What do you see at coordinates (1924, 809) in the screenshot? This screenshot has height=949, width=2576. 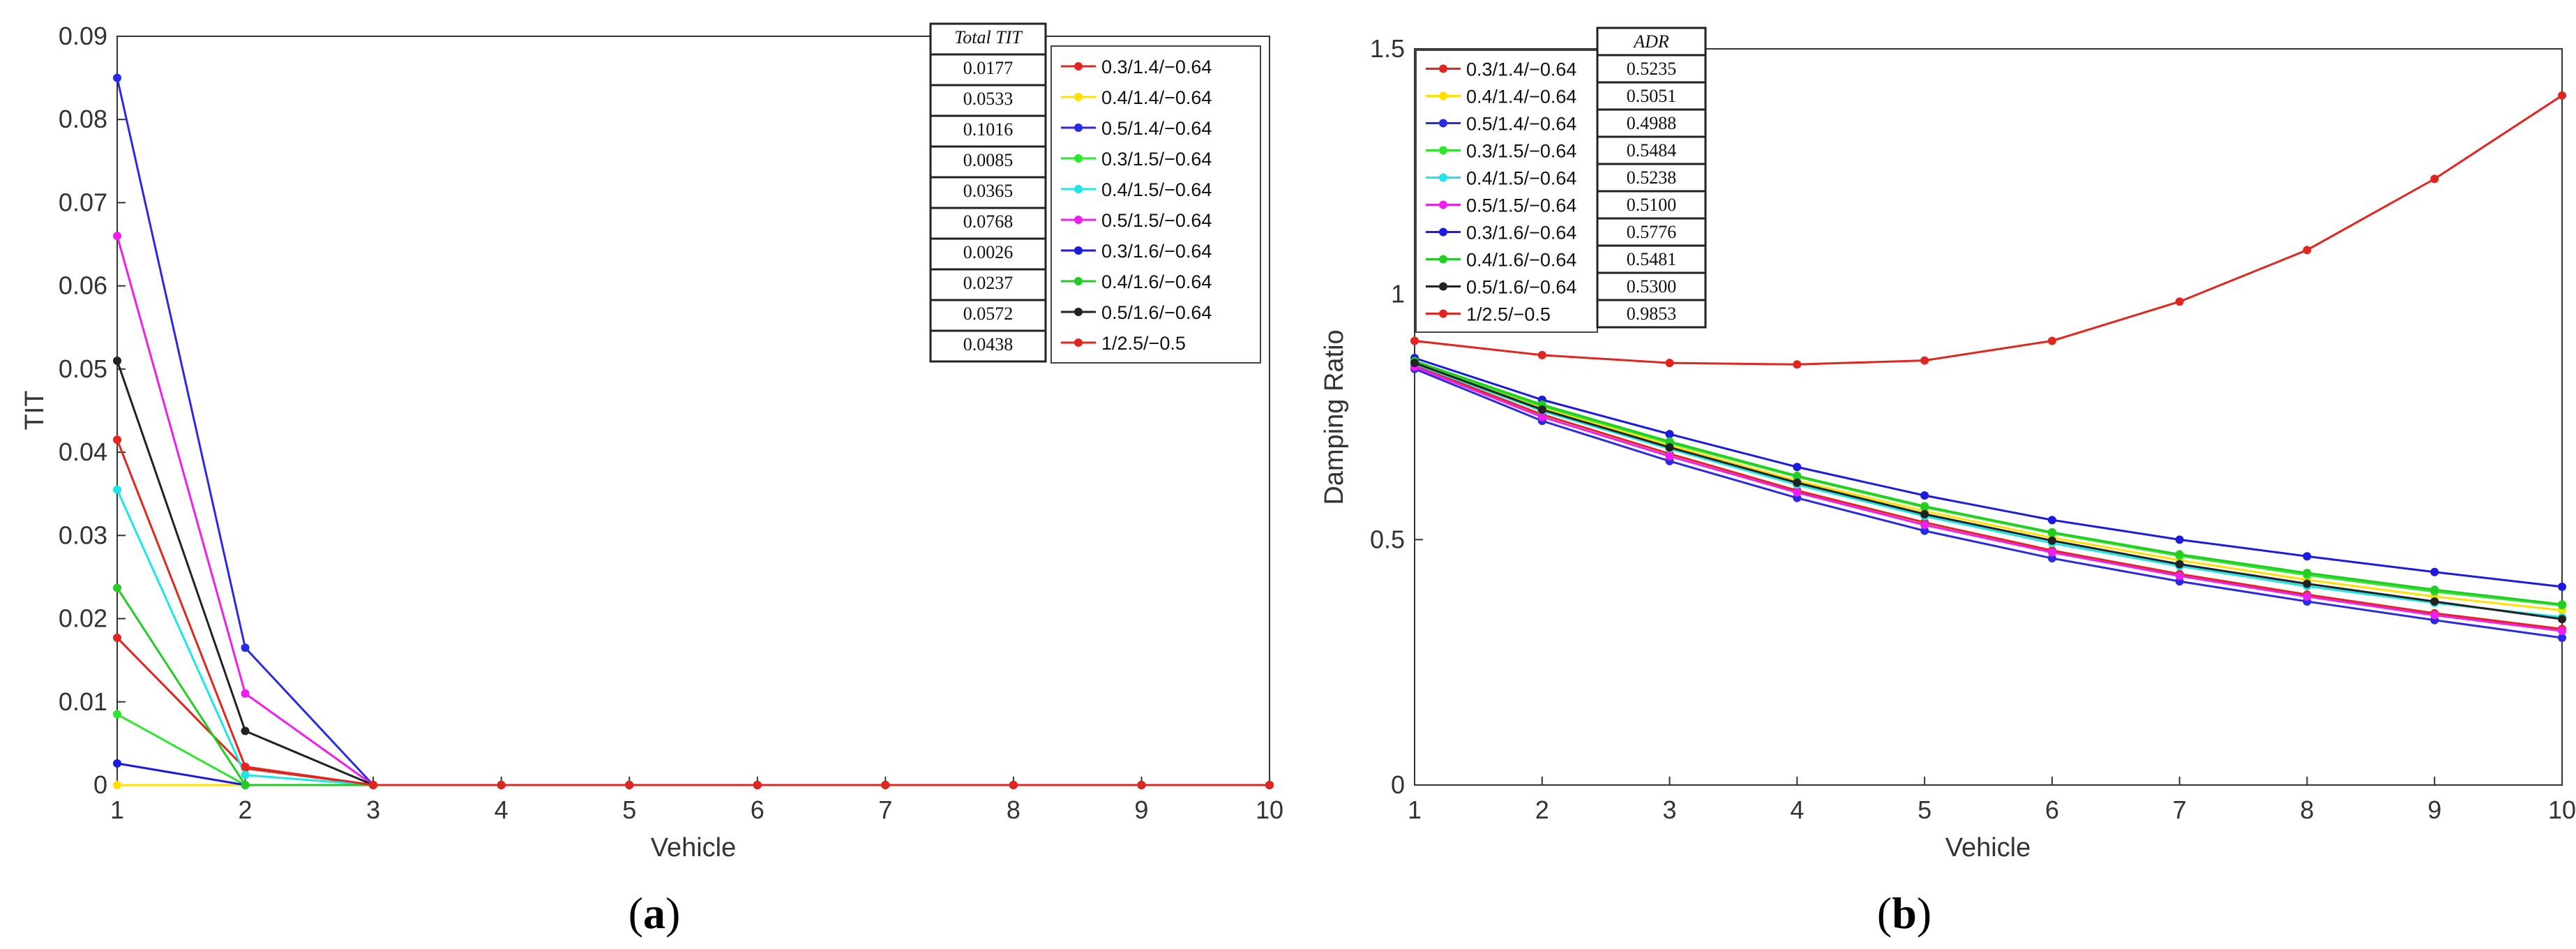 I see `panel-b-x-tick-label: 5` at bounding box center [1924, 809].